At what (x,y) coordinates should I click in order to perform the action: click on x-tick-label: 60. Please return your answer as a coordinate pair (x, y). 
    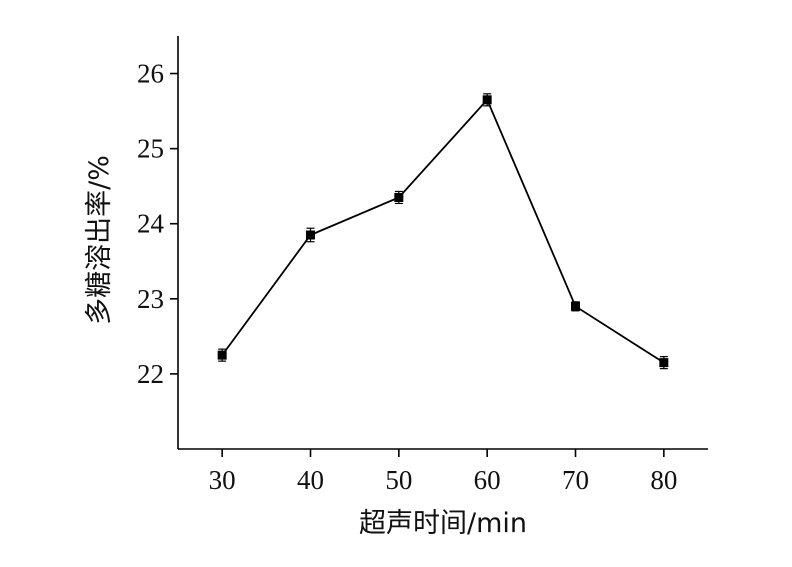
    Looking at the image, I should click on (487, 480).